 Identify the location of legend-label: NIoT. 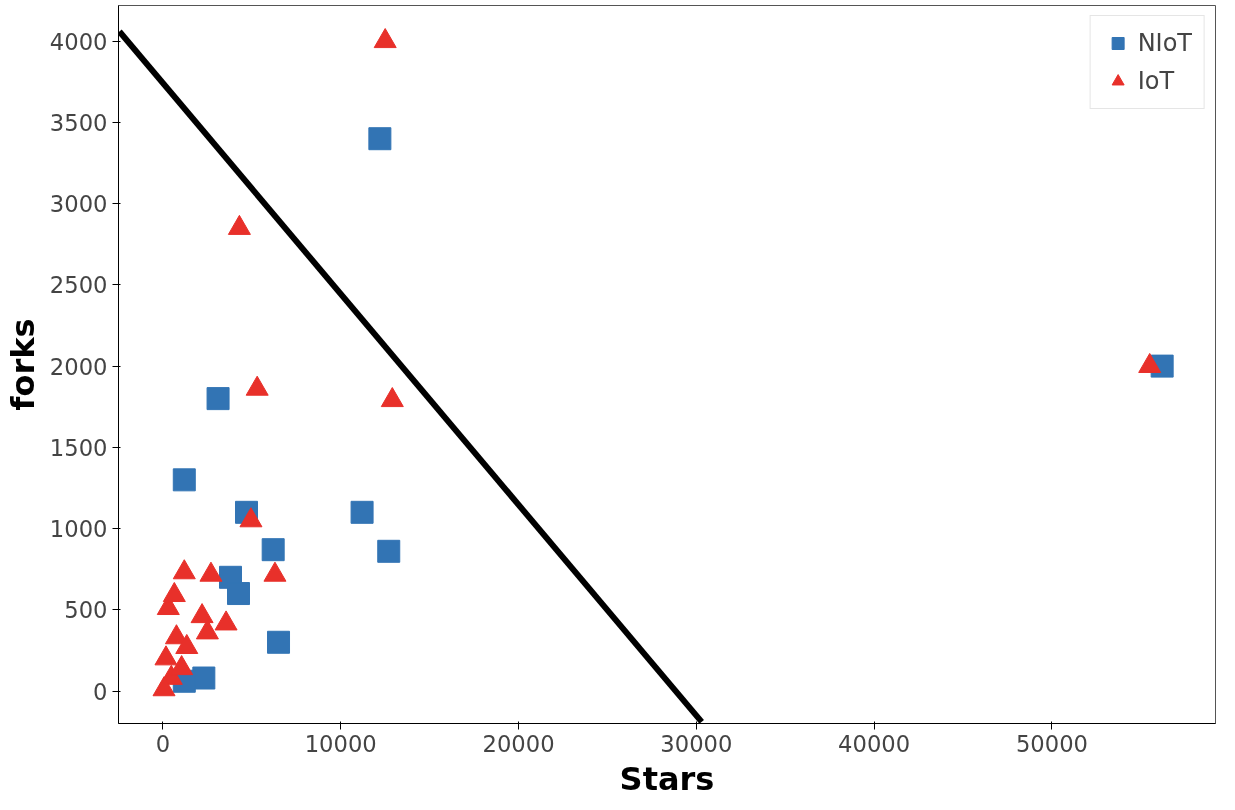
(1164, 43).